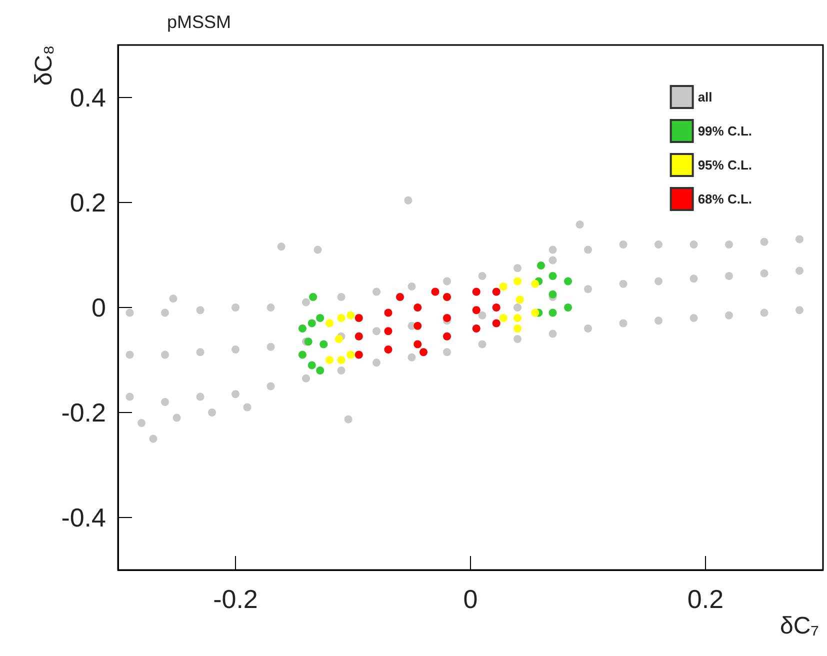  Describe the element at coordinates (83, 413) in the screenshot. I see `y-tick-label: -0.2` at that location.